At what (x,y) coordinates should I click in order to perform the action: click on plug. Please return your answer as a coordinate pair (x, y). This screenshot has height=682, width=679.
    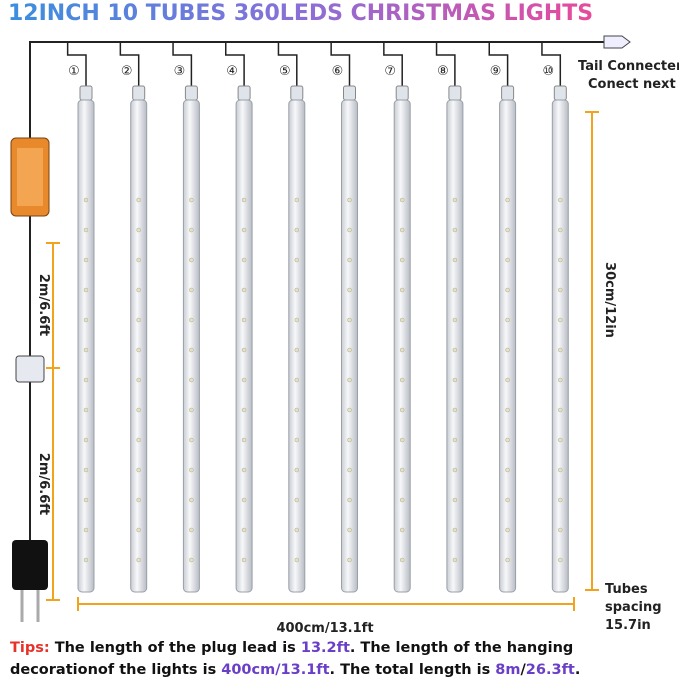
    Looking at the image, I should click on (30, 565).